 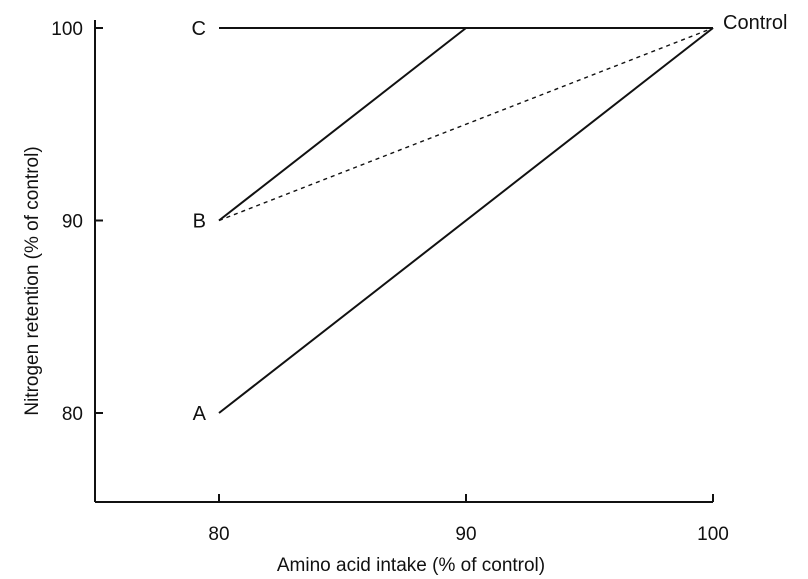 What do you see at coordinates (411, 565) in the screenshot?
I see `x-axis-label: Amino acid intake (% of control)` at bounding box center [411, 565].